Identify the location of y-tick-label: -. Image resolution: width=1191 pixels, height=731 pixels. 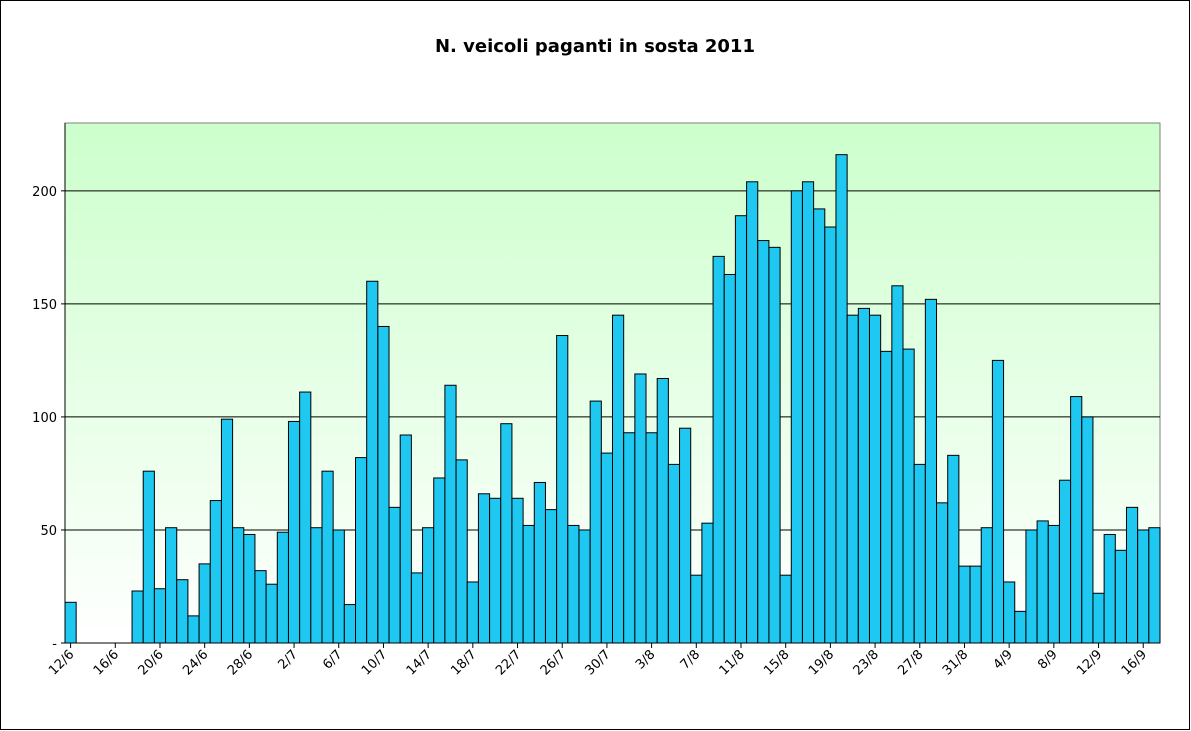
(54, 644).